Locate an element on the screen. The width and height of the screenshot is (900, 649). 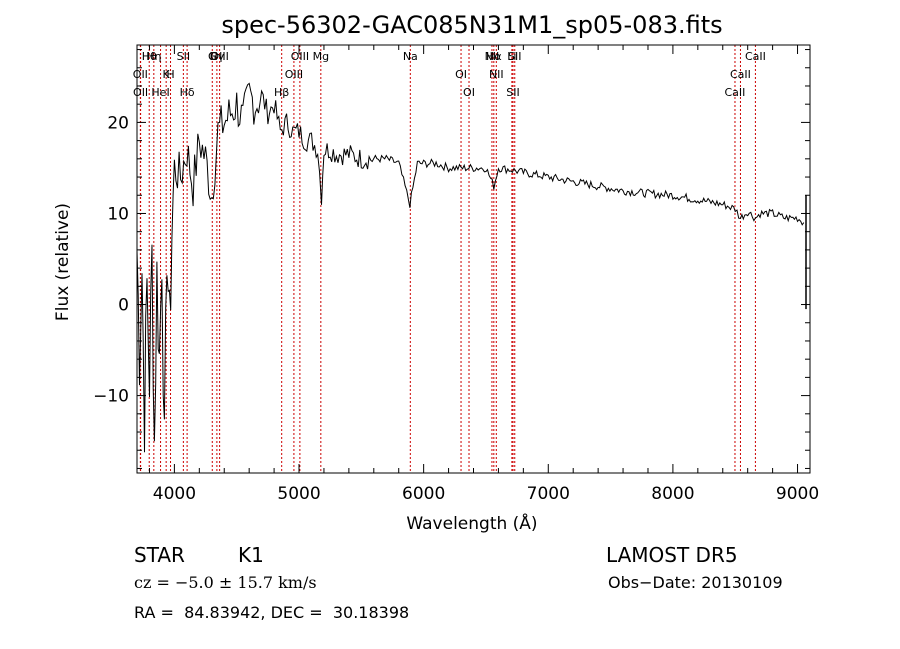
y-tick-label: 10 is located at coordinates (118, 214).